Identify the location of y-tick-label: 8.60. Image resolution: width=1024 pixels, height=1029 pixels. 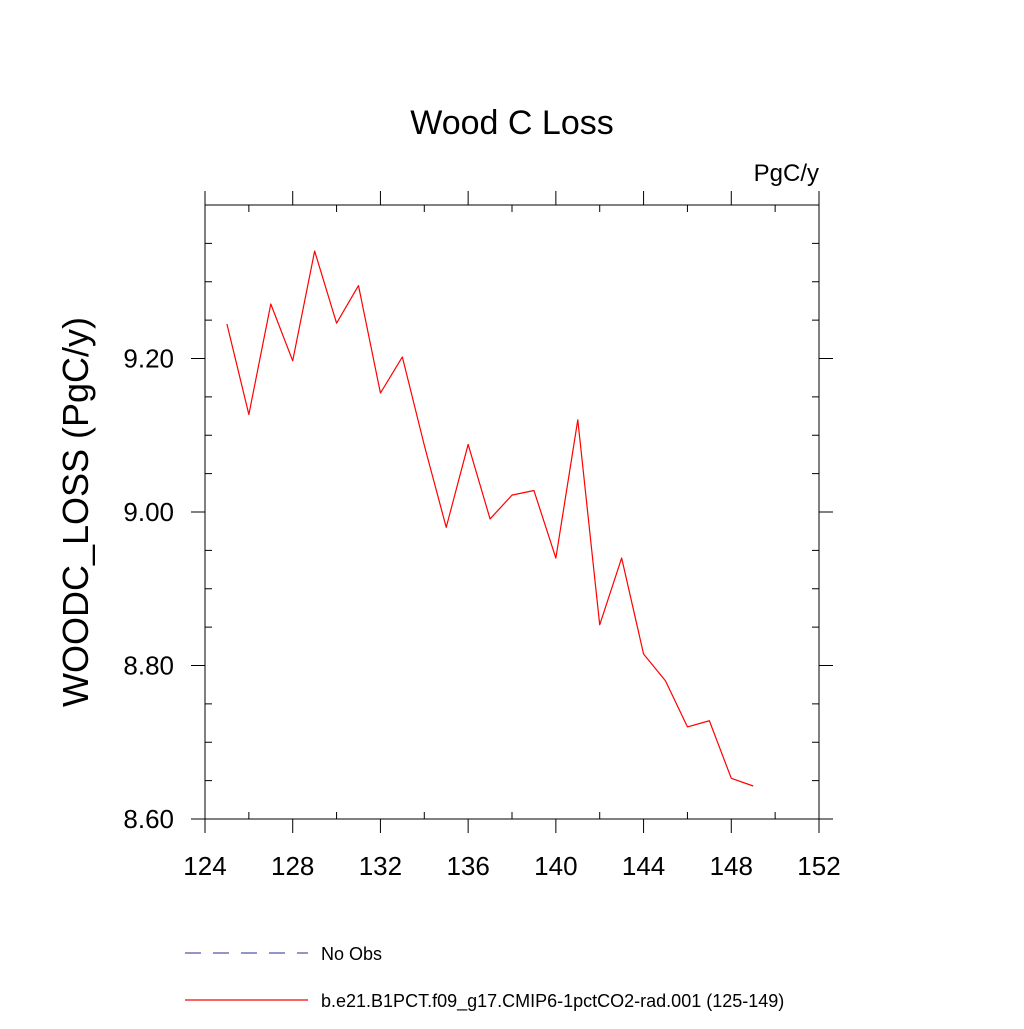
(148, 819).